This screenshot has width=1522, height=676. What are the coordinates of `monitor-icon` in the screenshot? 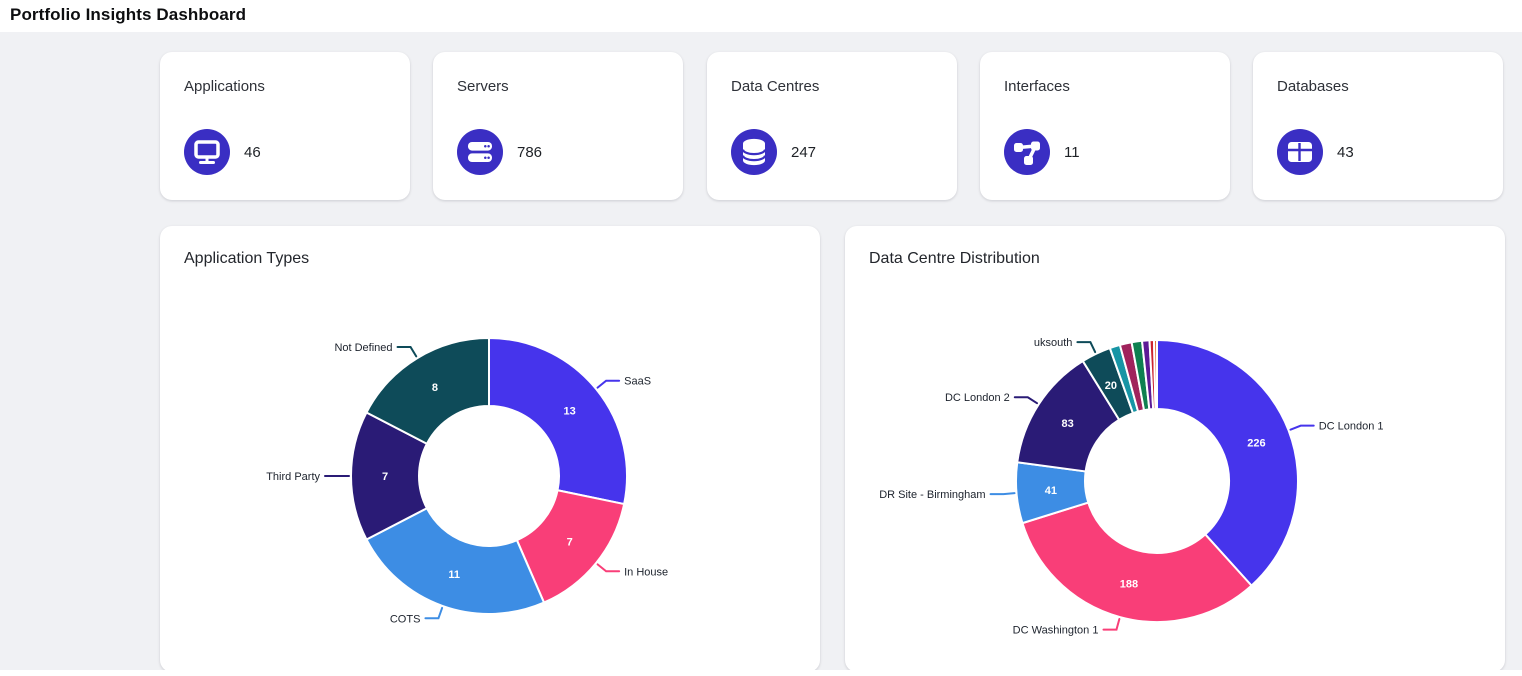 It's located at (207, 152).